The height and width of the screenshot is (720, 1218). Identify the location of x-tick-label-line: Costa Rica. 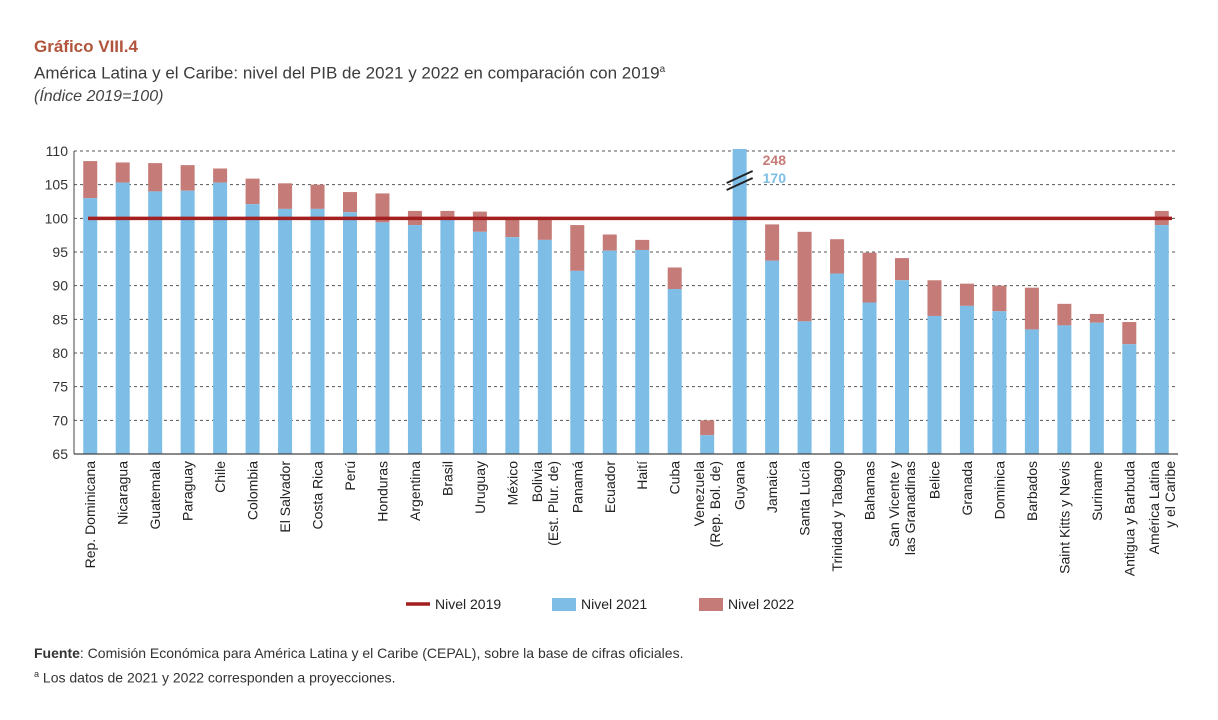
(318, 495).